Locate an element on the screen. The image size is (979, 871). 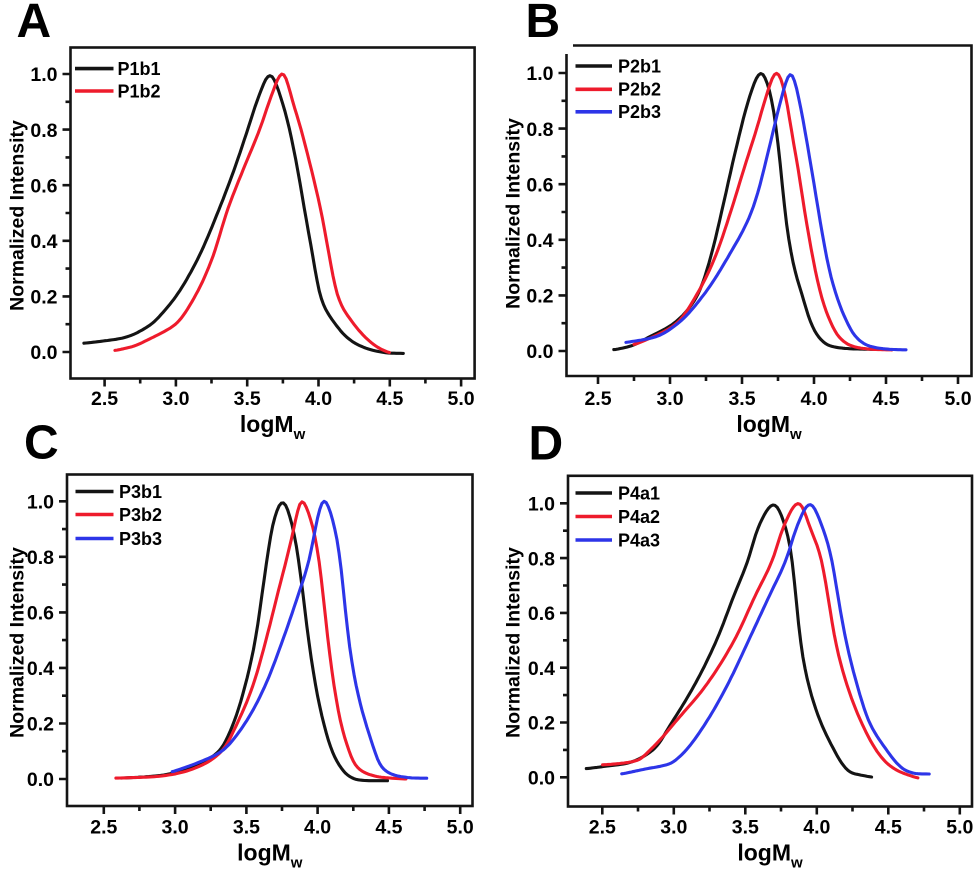
svg-text: P3b2 is located at coordinates (140, 515).